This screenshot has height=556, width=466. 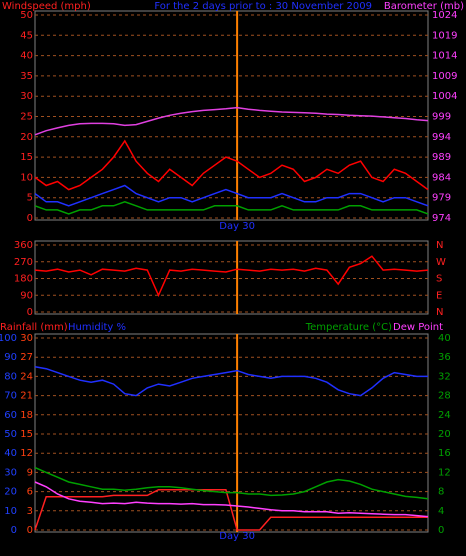 What do you see at coordinates (444, 376) in the screenshot?
I see `y-tick-label: 32` at bounding box center [444, 376].